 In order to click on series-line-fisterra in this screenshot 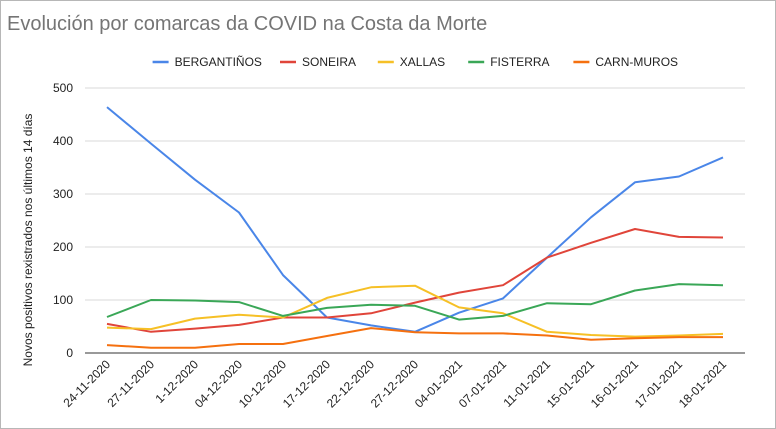, I will do `click(415, 302)`.